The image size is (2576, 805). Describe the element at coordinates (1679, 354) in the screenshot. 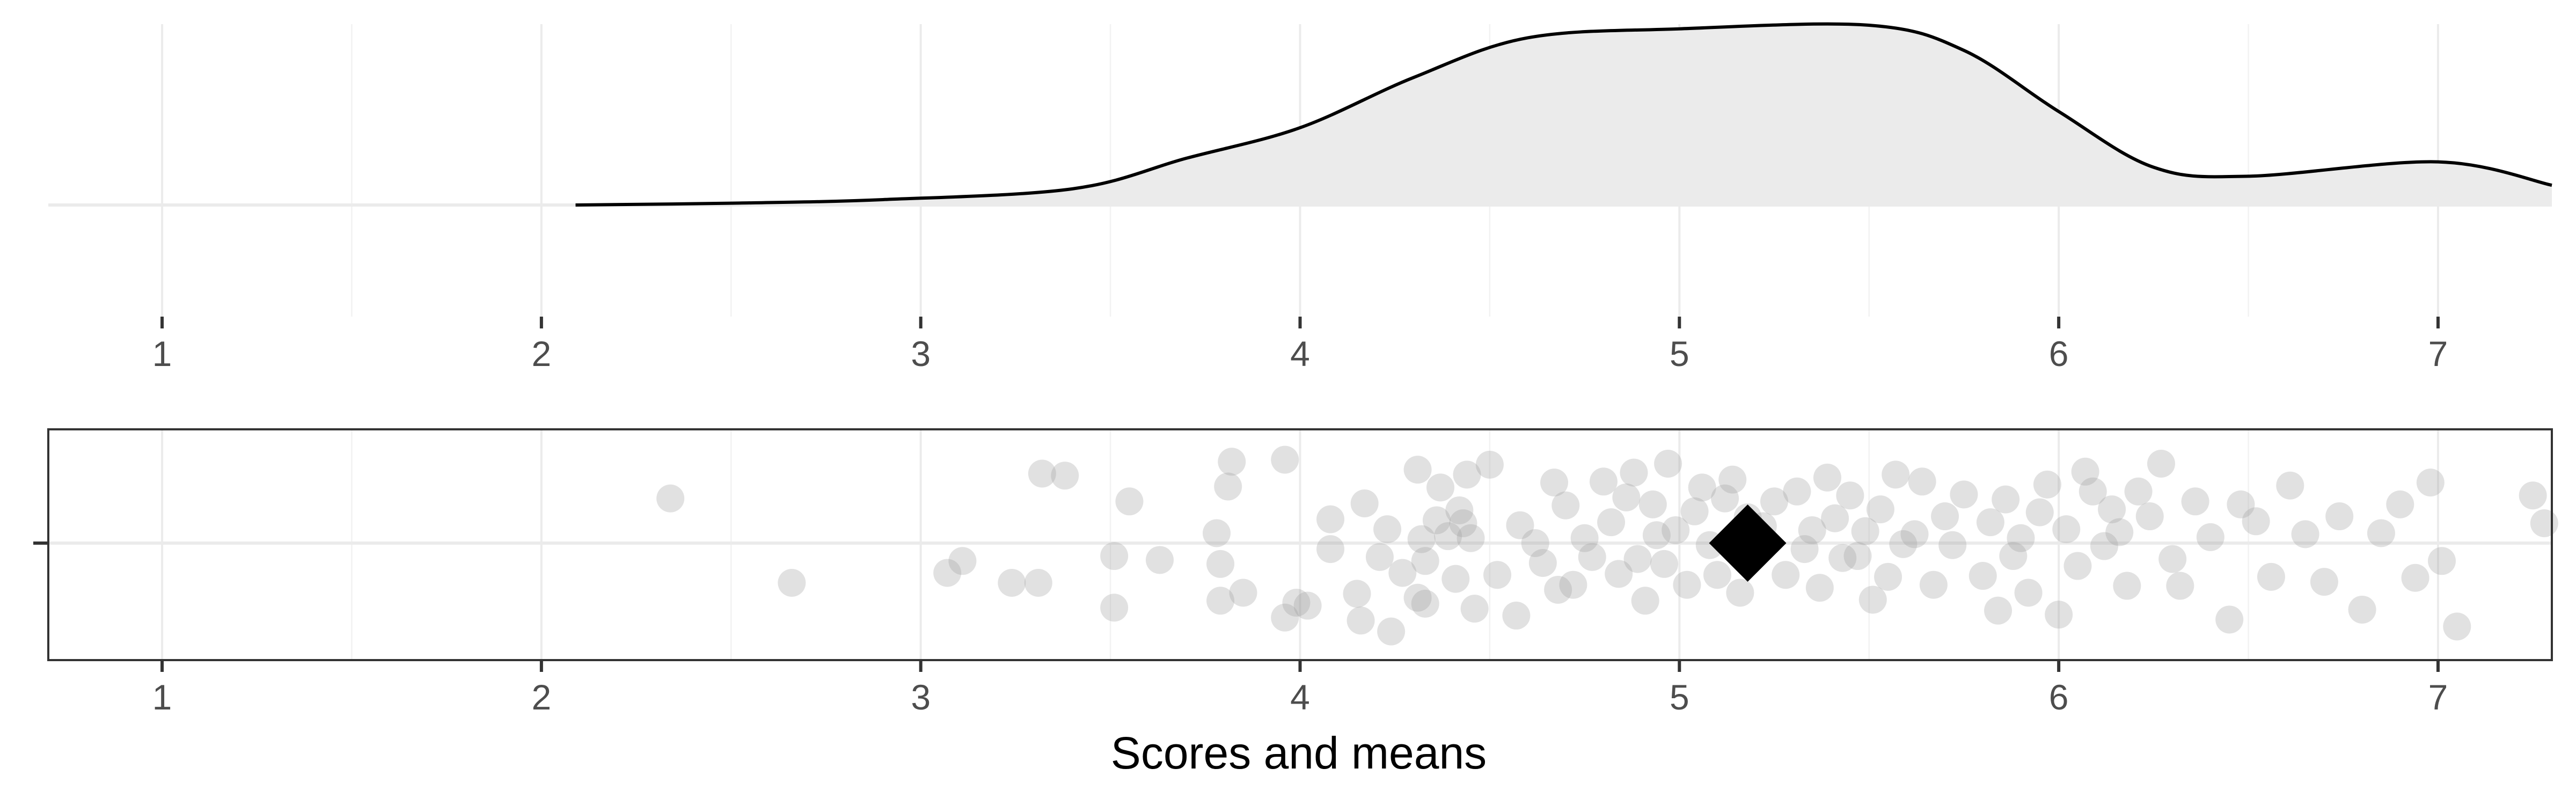

I see `x-tick-label: 5` at that location.